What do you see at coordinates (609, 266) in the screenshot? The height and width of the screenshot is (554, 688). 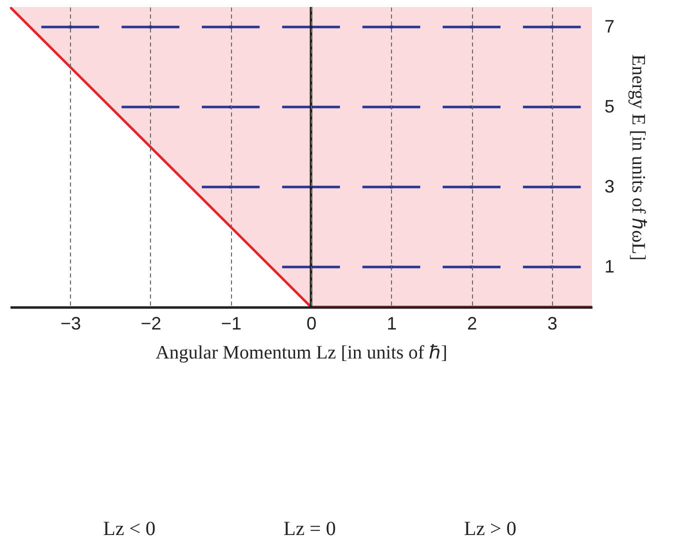 I see `y-tick-label: 1` at bounding box center [609, 266].